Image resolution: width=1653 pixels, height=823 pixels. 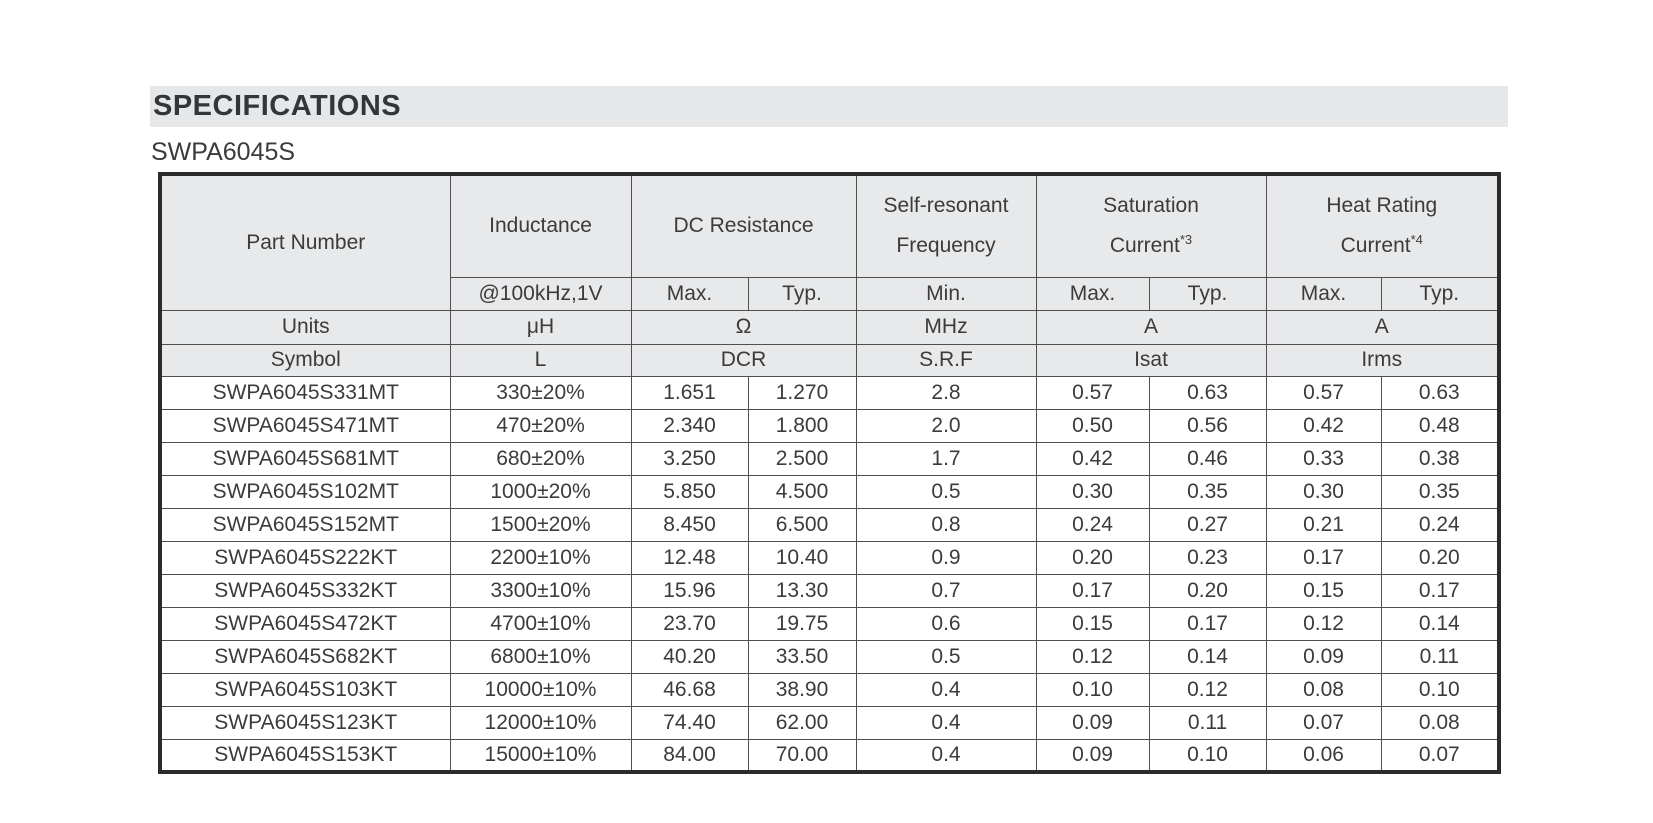 I want to click on value-cell: 0.07, so click(x=1440, y=755).